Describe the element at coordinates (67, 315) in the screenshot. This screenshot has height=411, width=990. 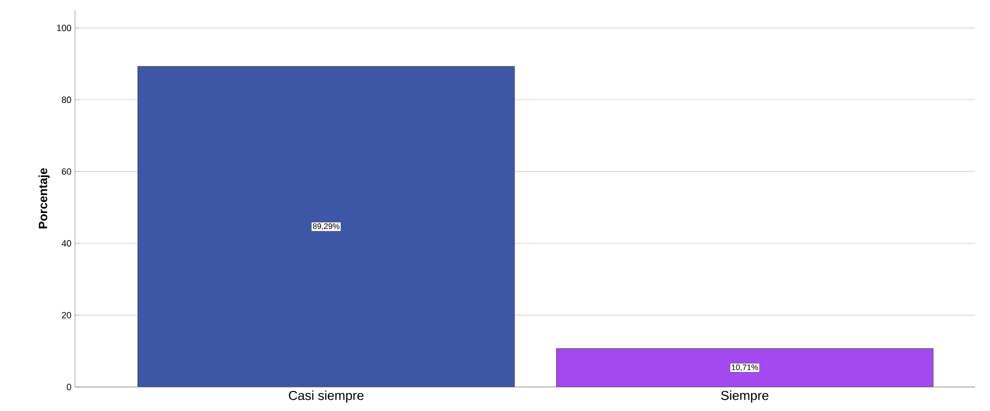
I see `y-tick-label: 20` at that location.